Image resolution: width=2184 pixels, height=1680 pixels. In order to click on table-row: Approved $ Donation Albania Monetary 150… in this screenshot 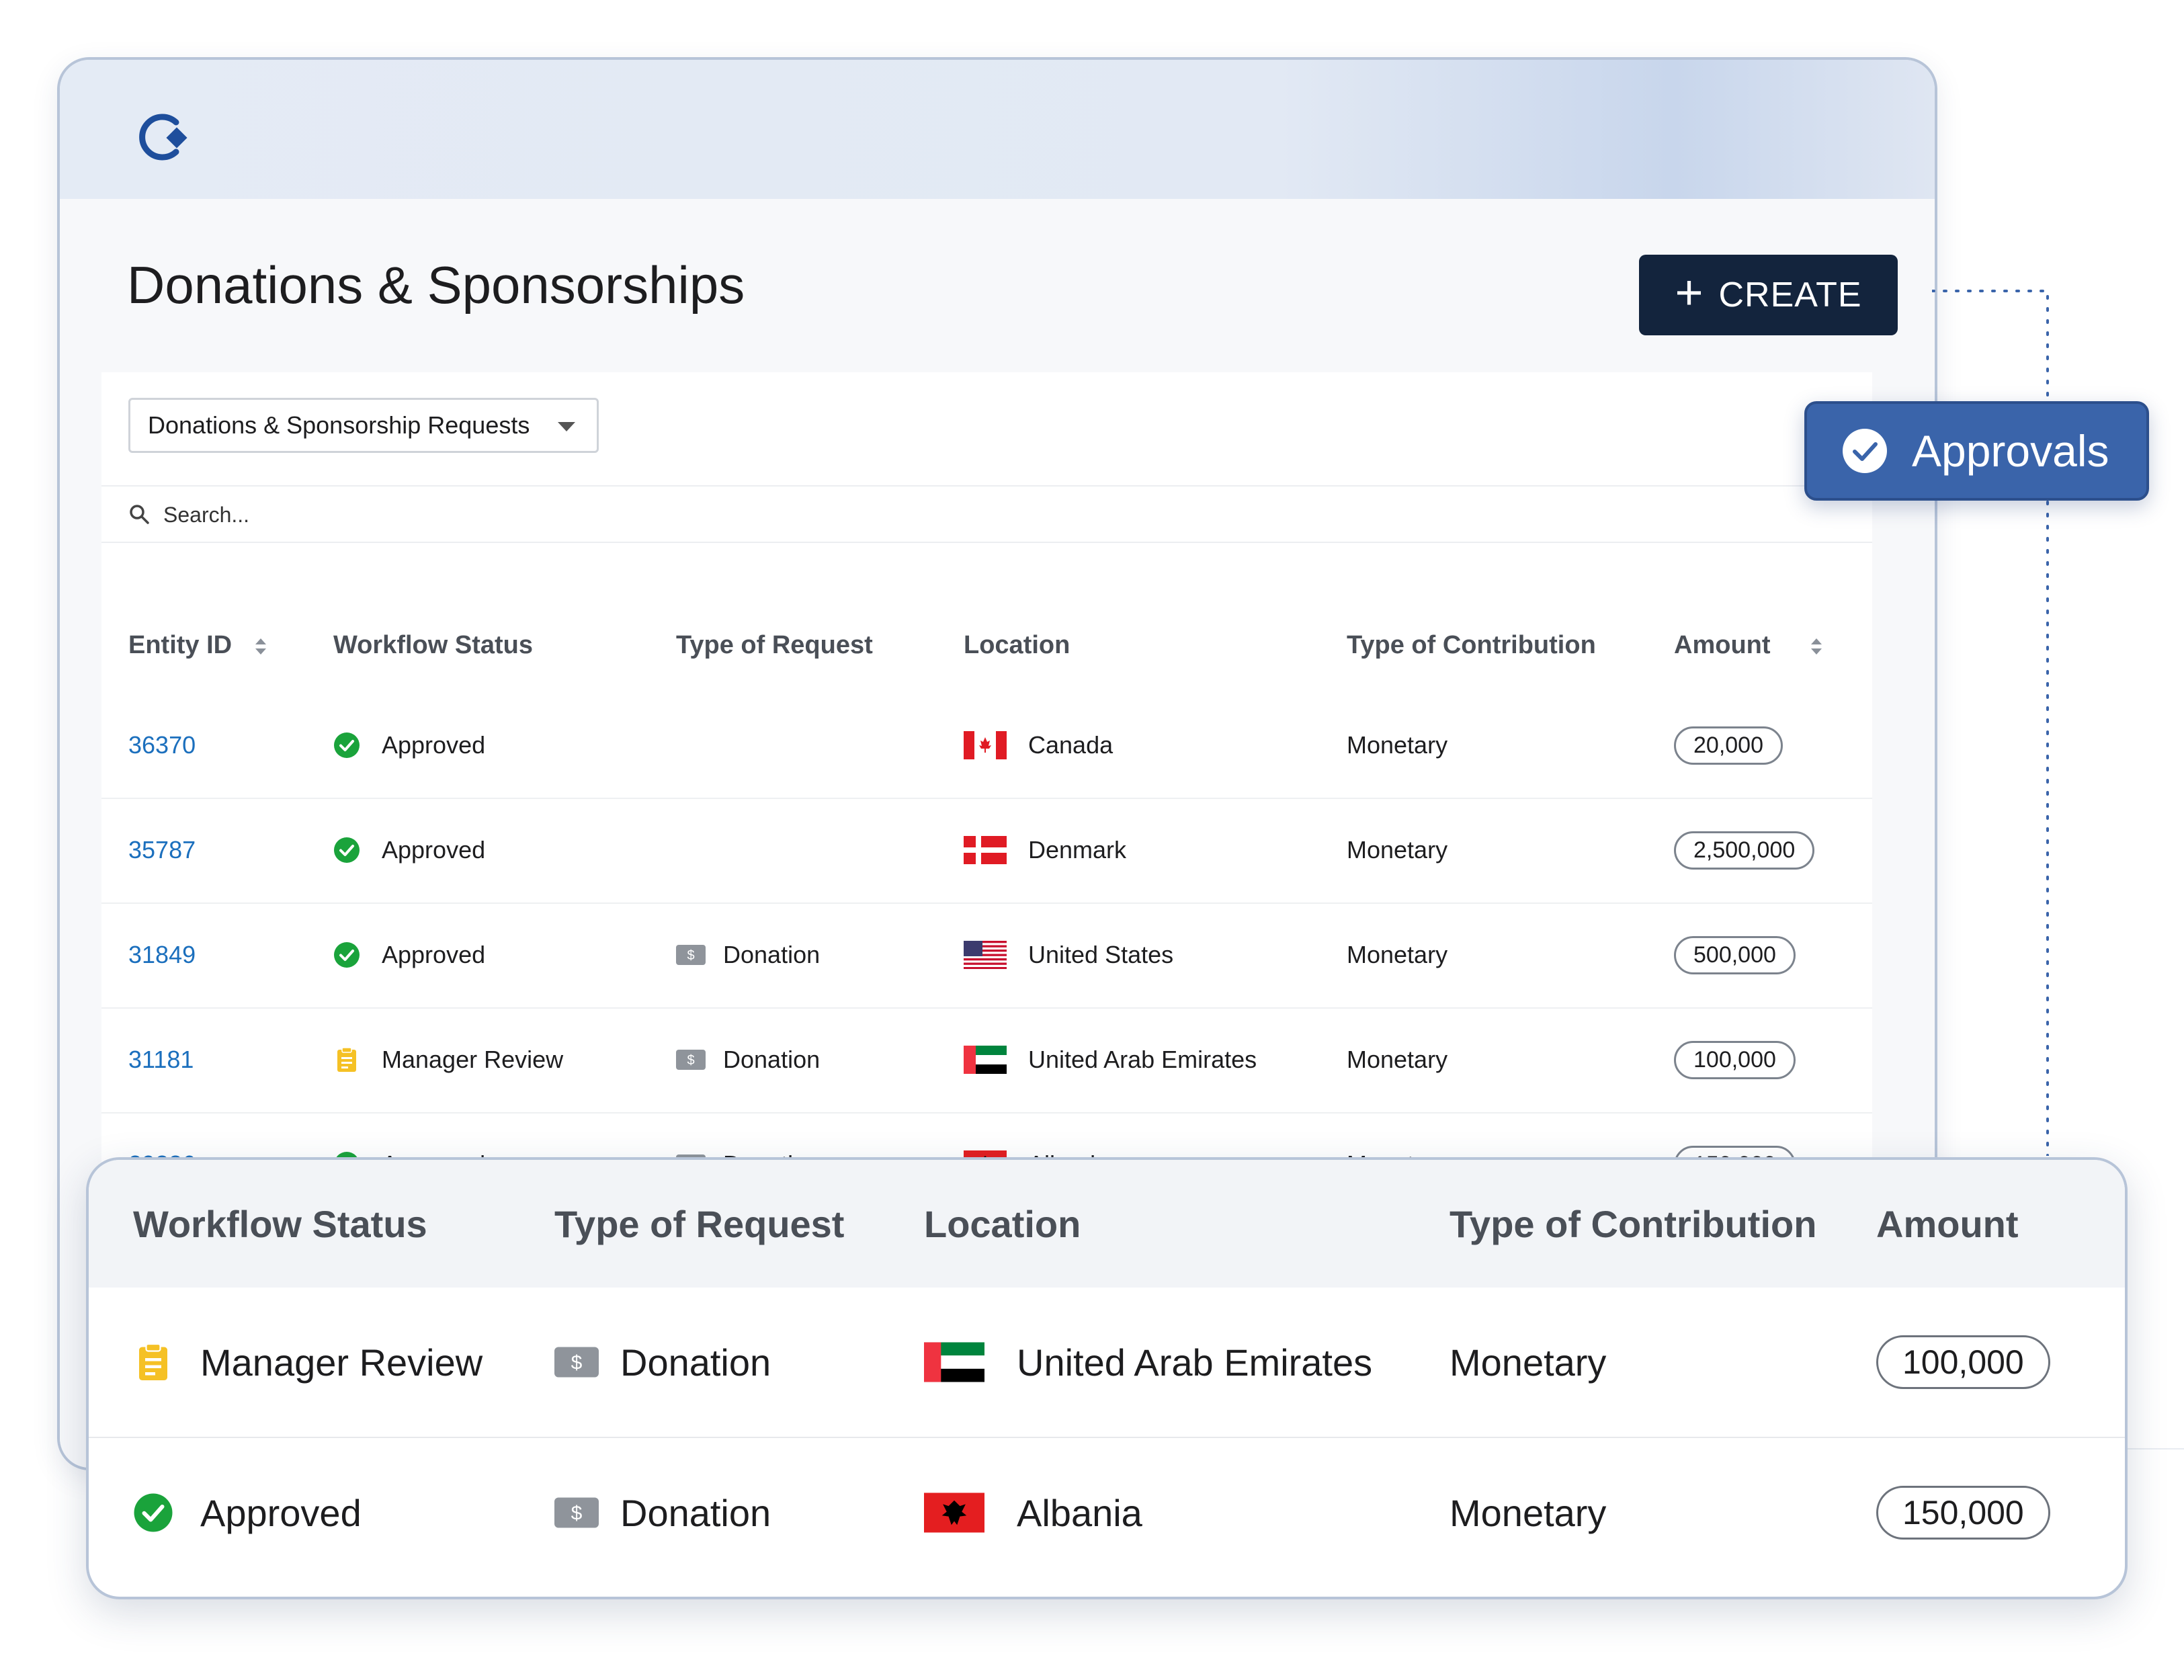, I will do `click(1107, 1512)`.